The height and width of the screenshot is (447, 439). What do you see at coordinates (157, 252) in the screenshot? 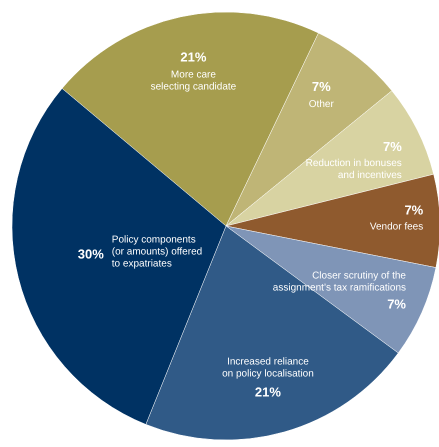
I see `slice-label: Policy components (or amounts) offered to expatriates` at bounding box center [157, 252].